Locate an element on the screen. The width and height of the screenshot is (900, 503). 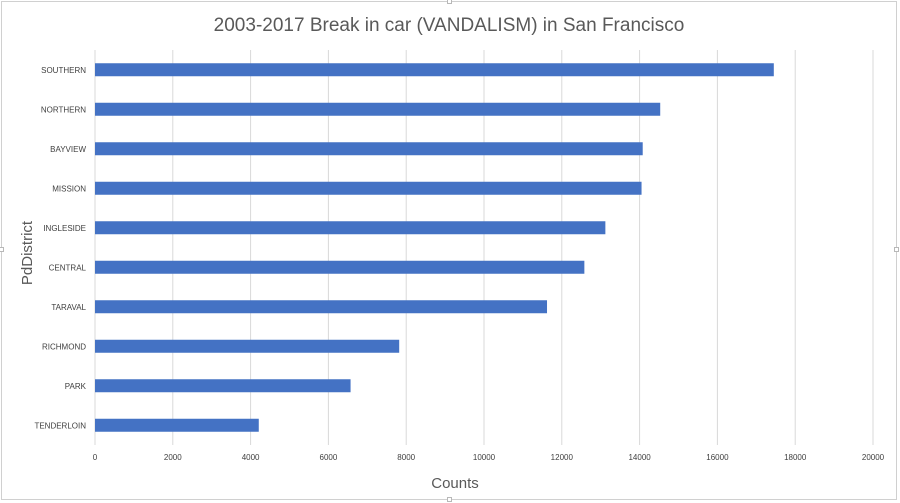
x-tick-label: 10000 is located at coordinates (484, 457).